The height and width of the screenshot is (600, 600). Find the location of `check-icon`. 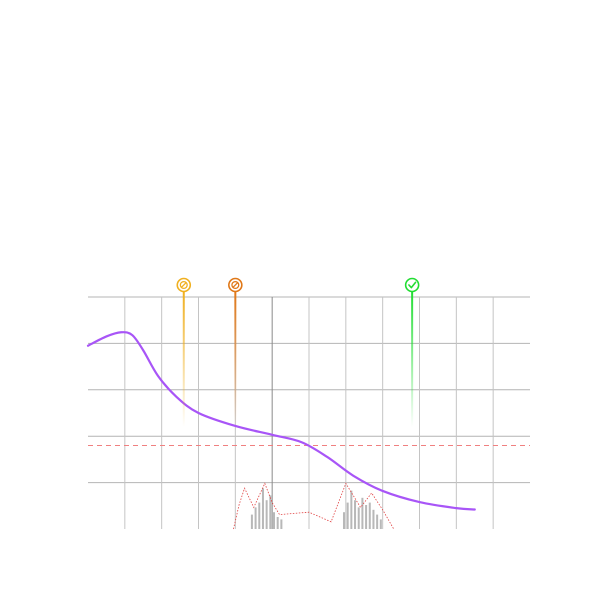

check-icon is located at coordinates (412, 285).